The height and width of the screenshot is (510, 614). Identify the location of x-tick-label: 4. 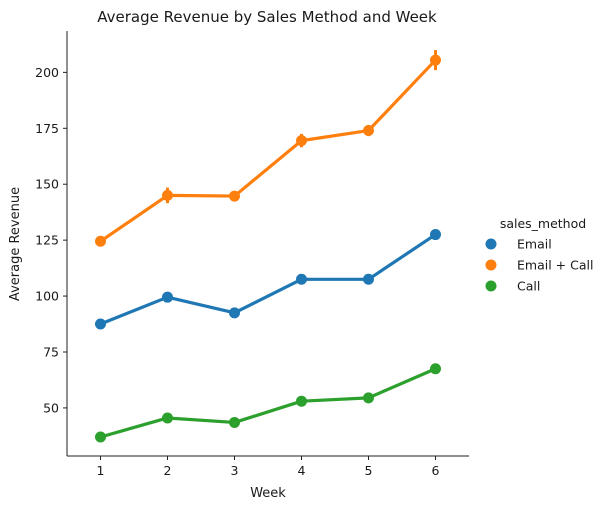
(302, 470).